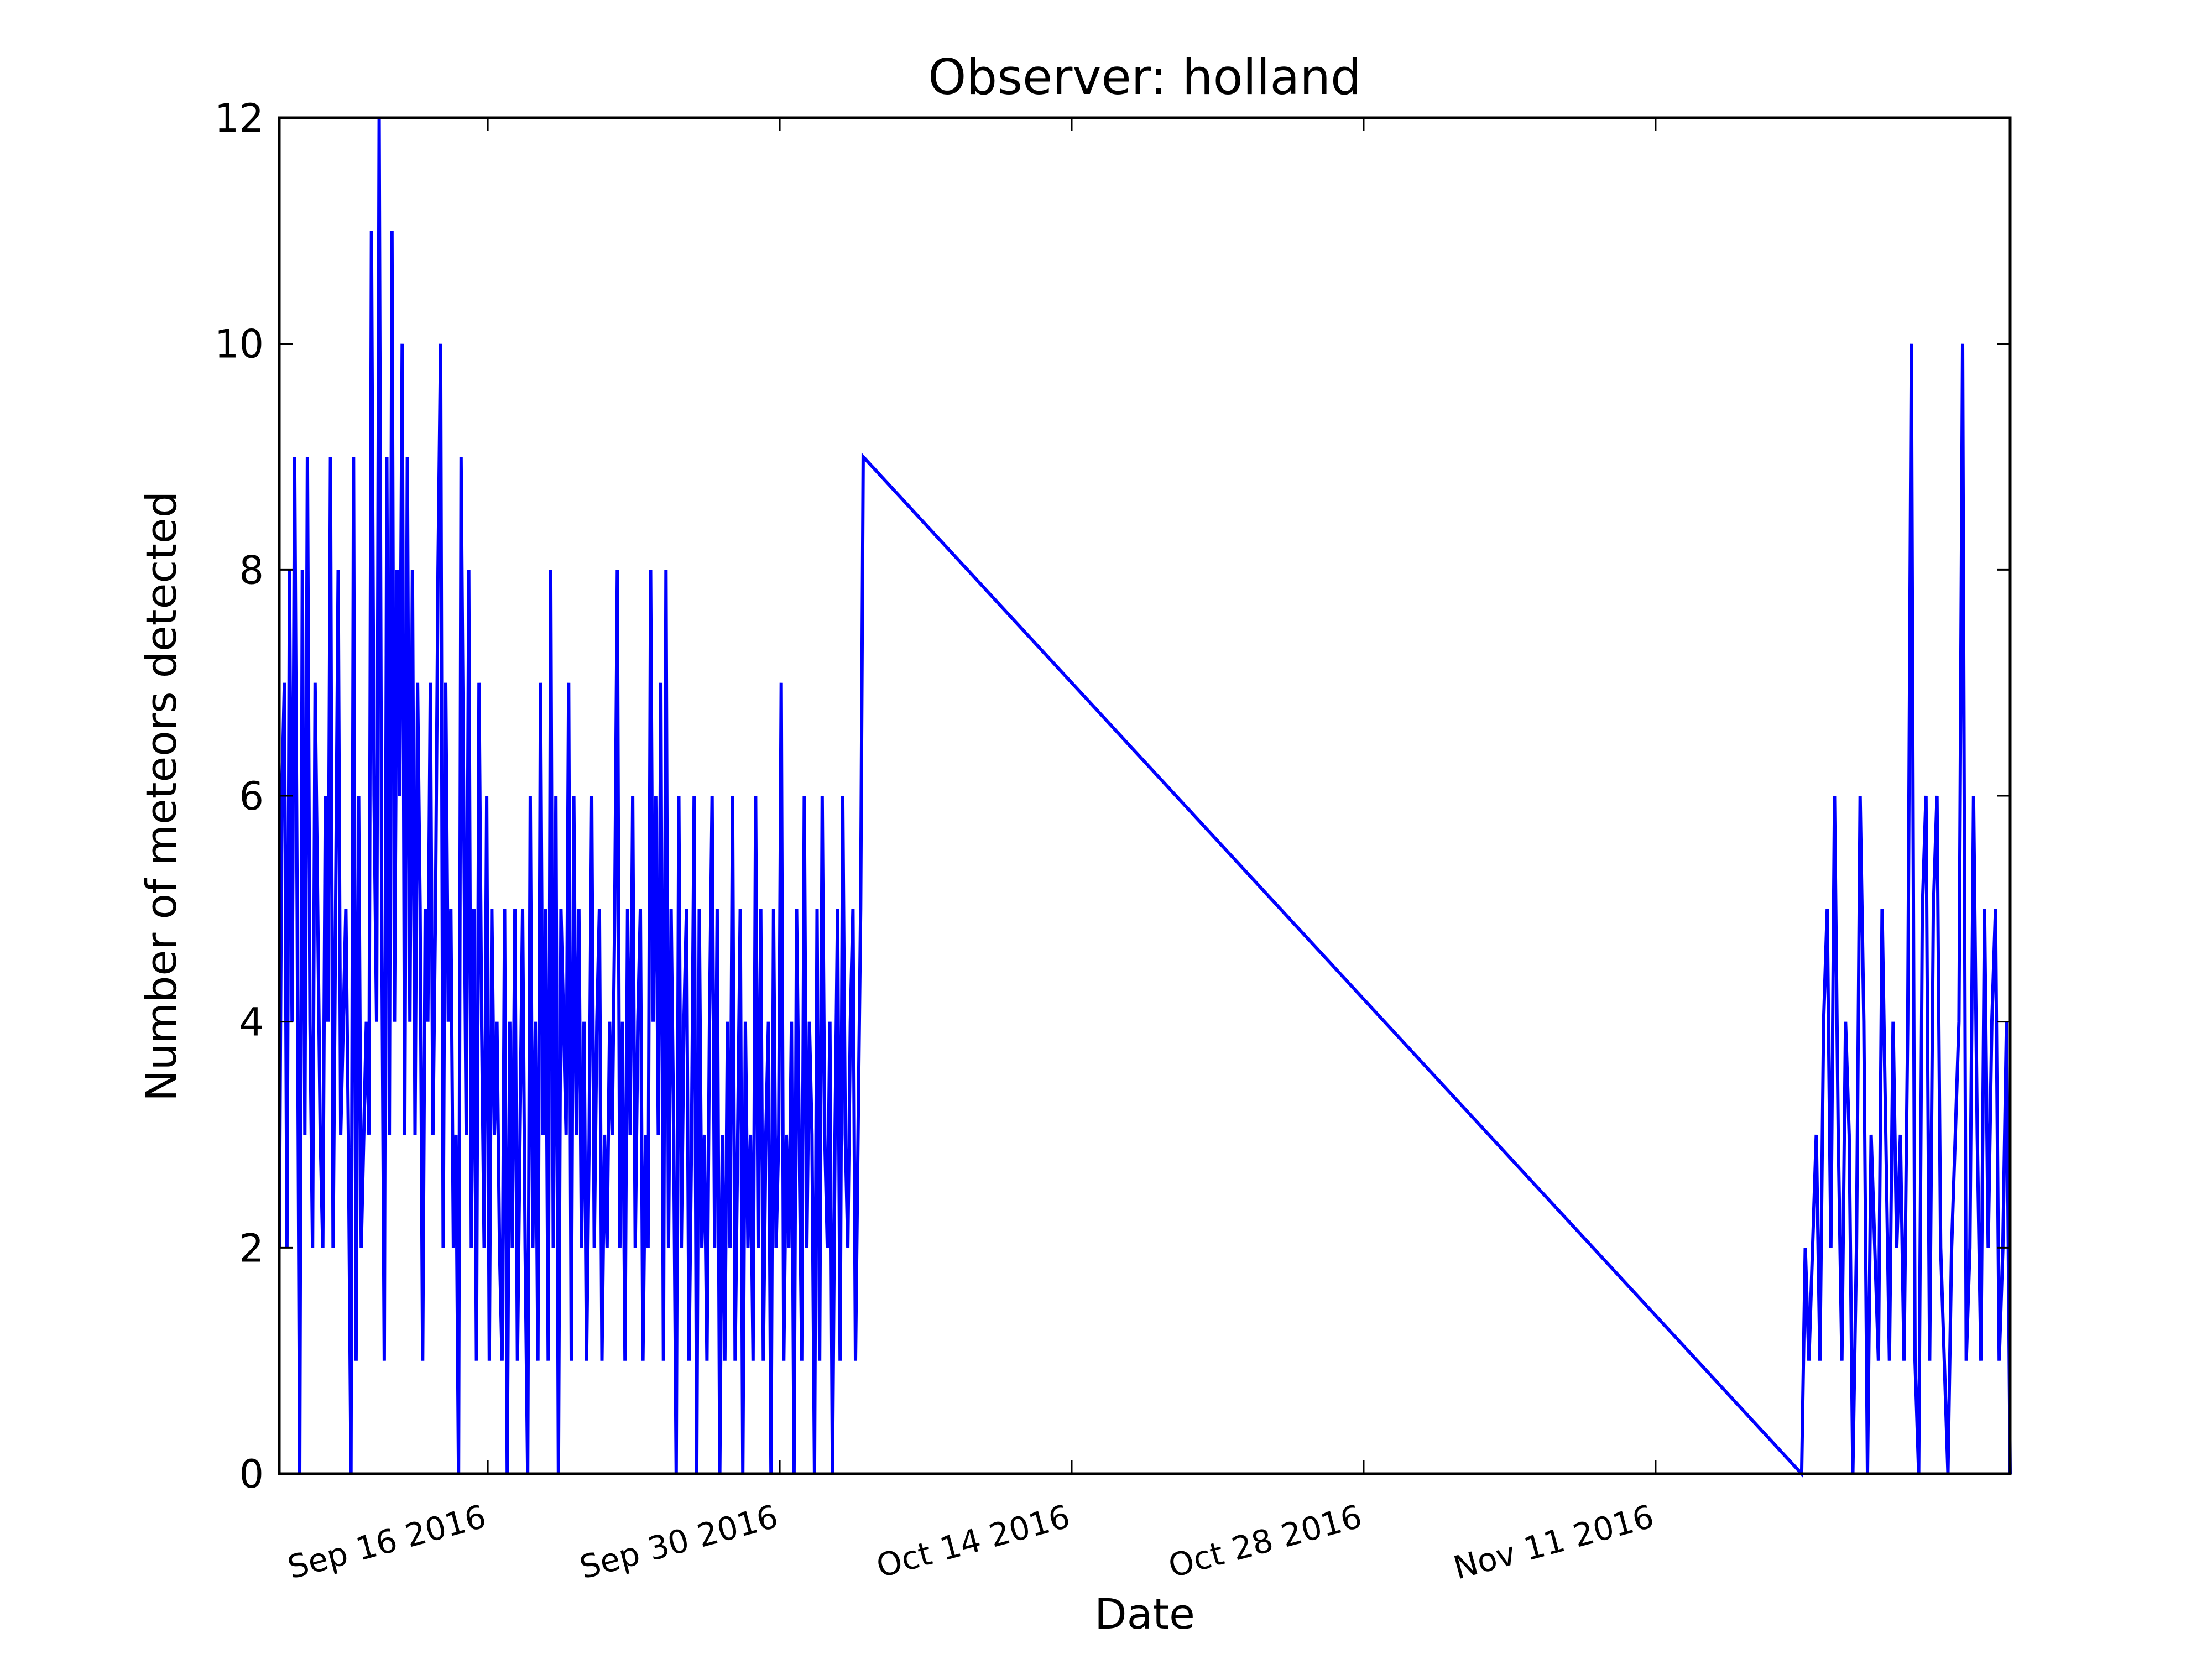 This screenshot has width=2212, height=1659. What do you see at coordinates (252, 570) in the screenshot?
I see `y-tick-label: 8` at bounding box center [252, 570].